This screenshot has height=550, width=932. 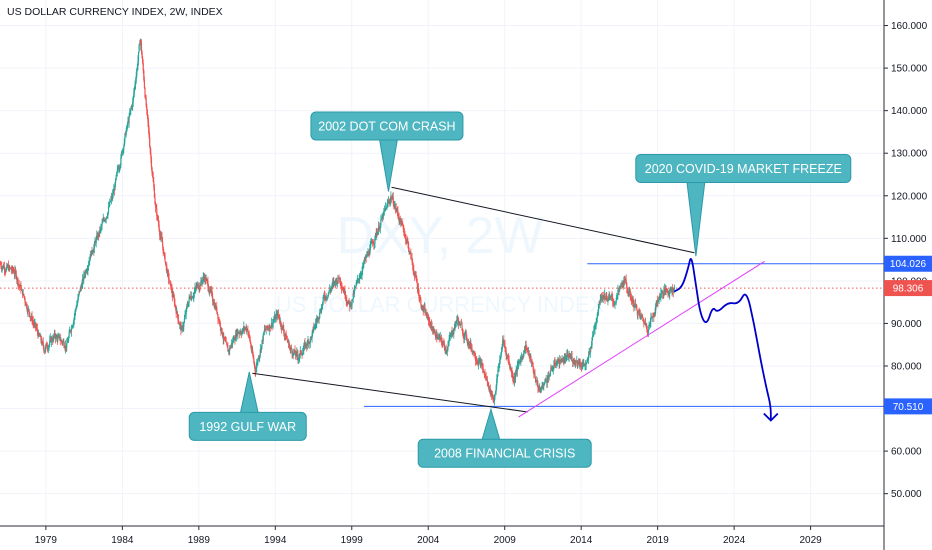 What do you see at coordinates (641, 339) in the screenshot?
I see `rising-support-line` at bounding box center [641, 339].